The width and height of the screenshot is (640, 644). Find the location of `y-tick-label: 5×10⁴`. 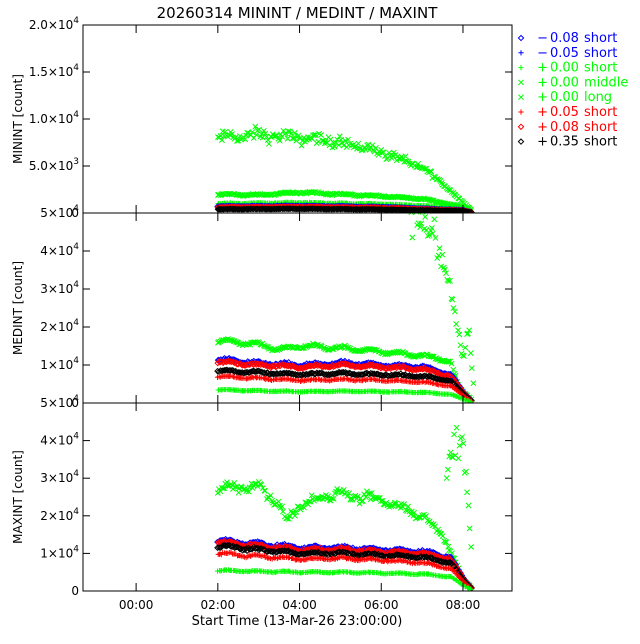

y-tick-label: 5×10⁴ is located at coordinates (59, 402).